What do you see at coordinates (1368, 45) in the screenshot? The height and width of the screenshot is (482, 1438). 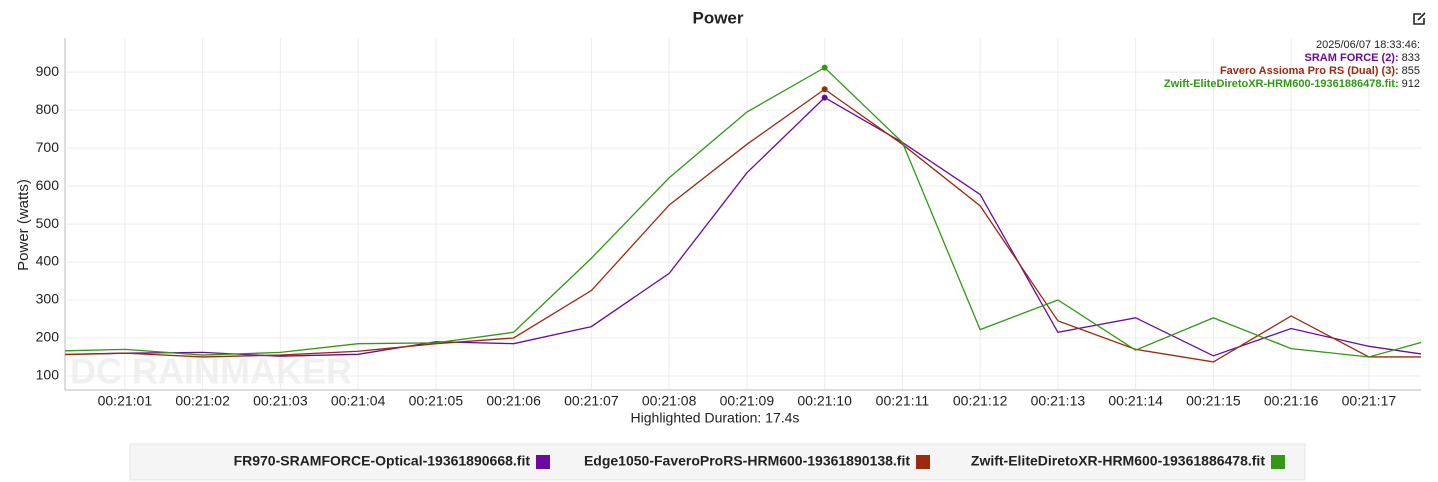 I see `tooltip-date: 2025/06/07 18:33:46:` at bounding box center [1368, 45].